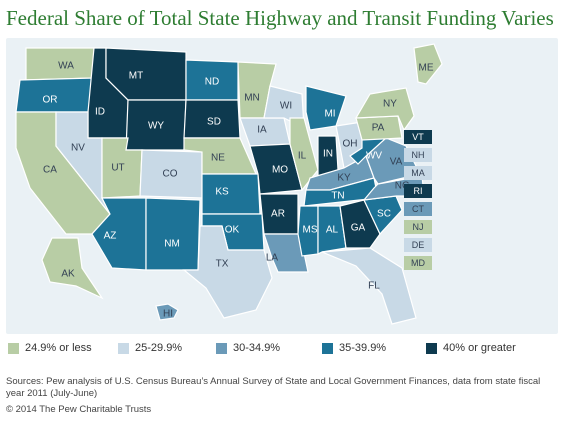 The width and height of the screenshot is (569, 430). I want to click on state-ks, so click(231, 194).